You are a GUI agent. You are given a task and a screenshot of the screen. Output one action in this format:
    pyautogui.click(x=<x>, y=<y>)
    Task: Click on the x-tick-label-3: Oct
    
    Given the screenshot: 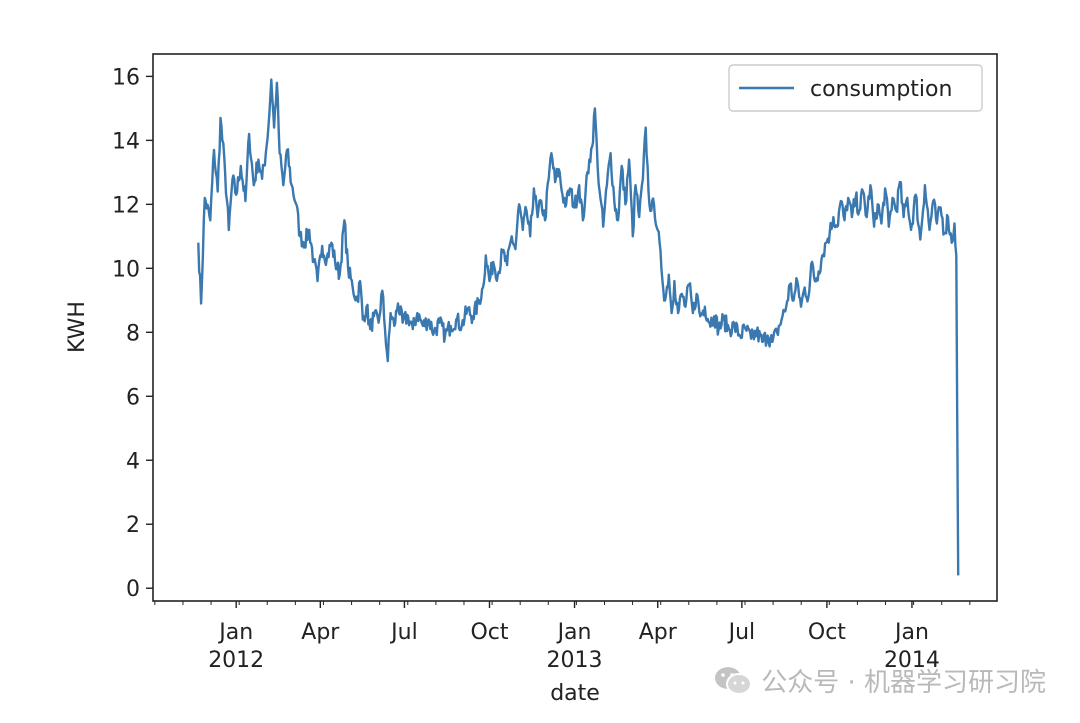 What is the action you would take?
    pyautogui.click(x=489, y=632)
    